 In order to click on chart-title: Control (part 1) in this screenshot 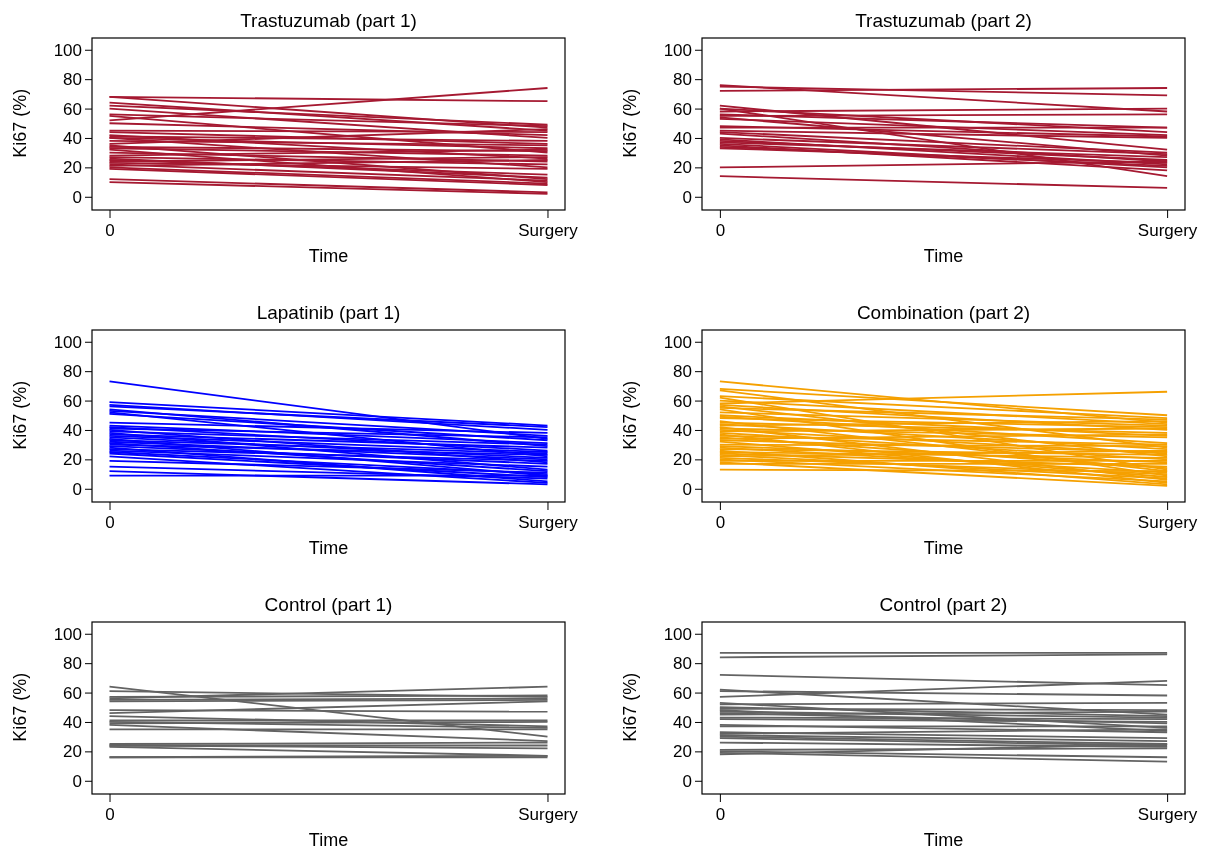, I will do `click(328, 604)`.